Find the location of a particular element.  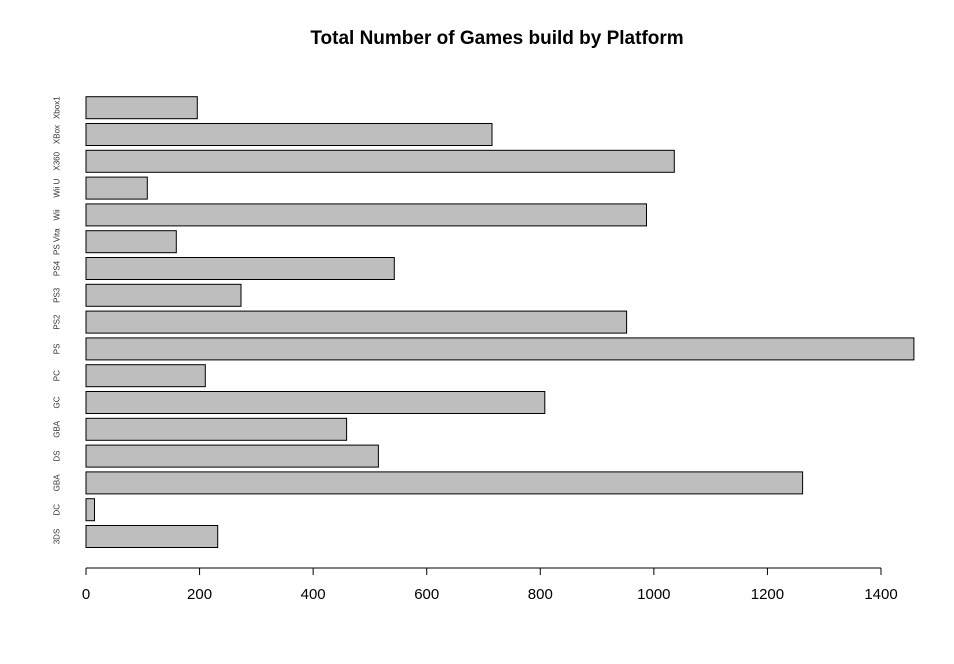

x-tick-label: 1400 is located at coordinates (880, 594).